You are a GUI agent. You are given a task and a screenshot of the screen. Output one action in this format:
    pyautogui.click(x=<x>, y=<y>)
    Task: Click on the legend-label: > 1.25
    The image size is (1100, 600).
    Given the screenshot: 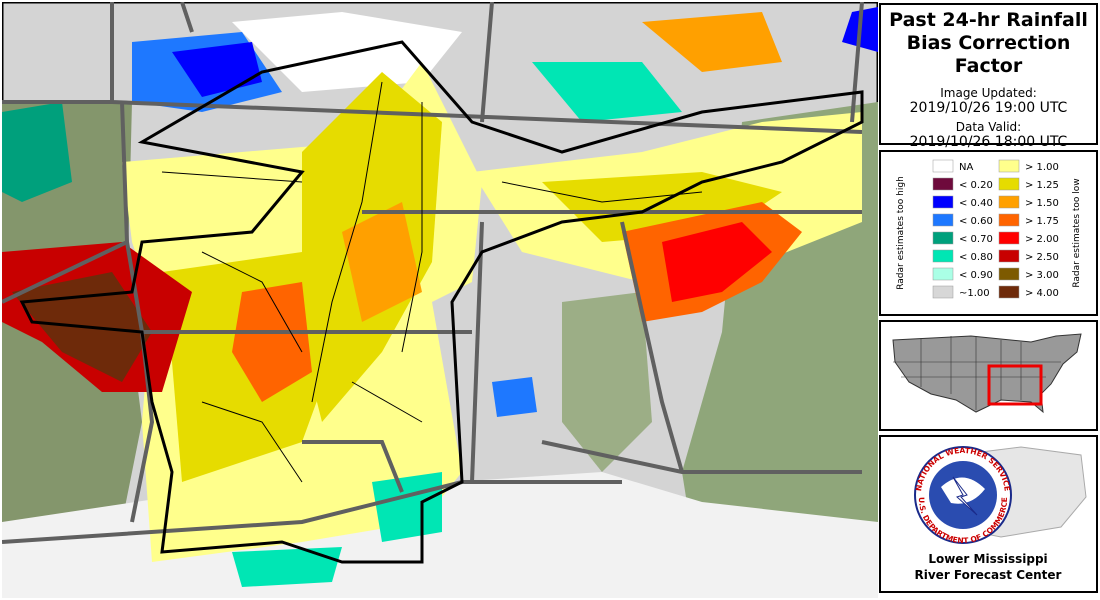 What is the action you would take?
    pyautogui.click(x=1042, y=185)
    